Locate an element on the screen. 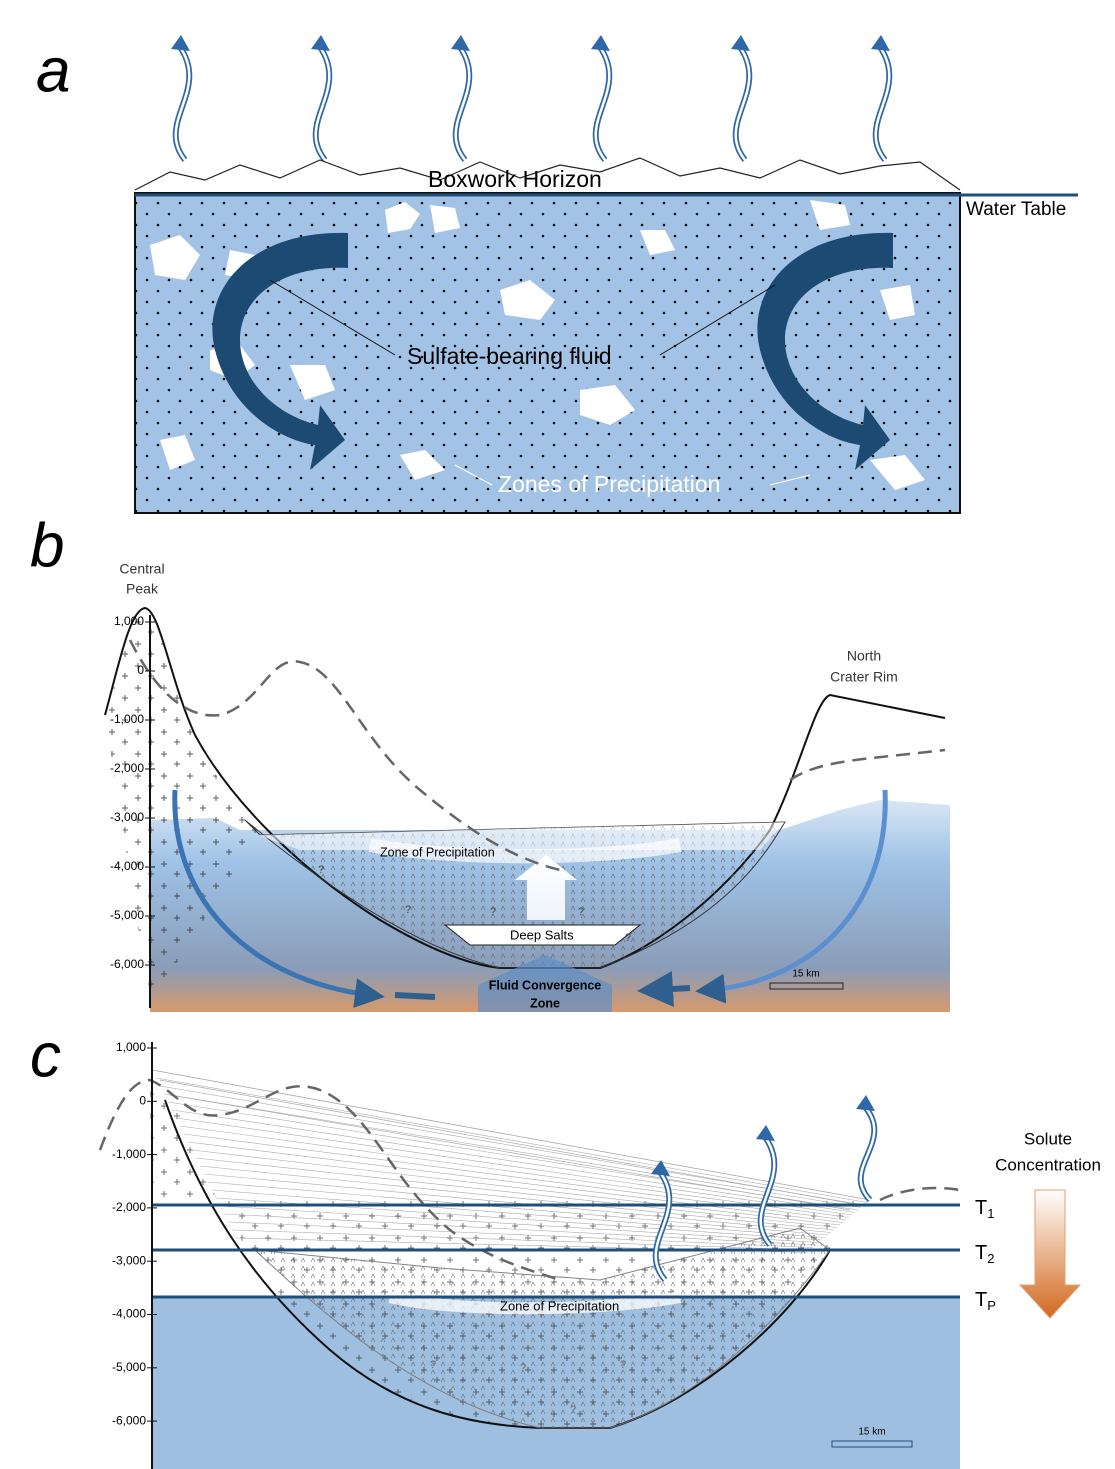  surface-label: Boxwork Horizon is located at coordinates (515, 179).